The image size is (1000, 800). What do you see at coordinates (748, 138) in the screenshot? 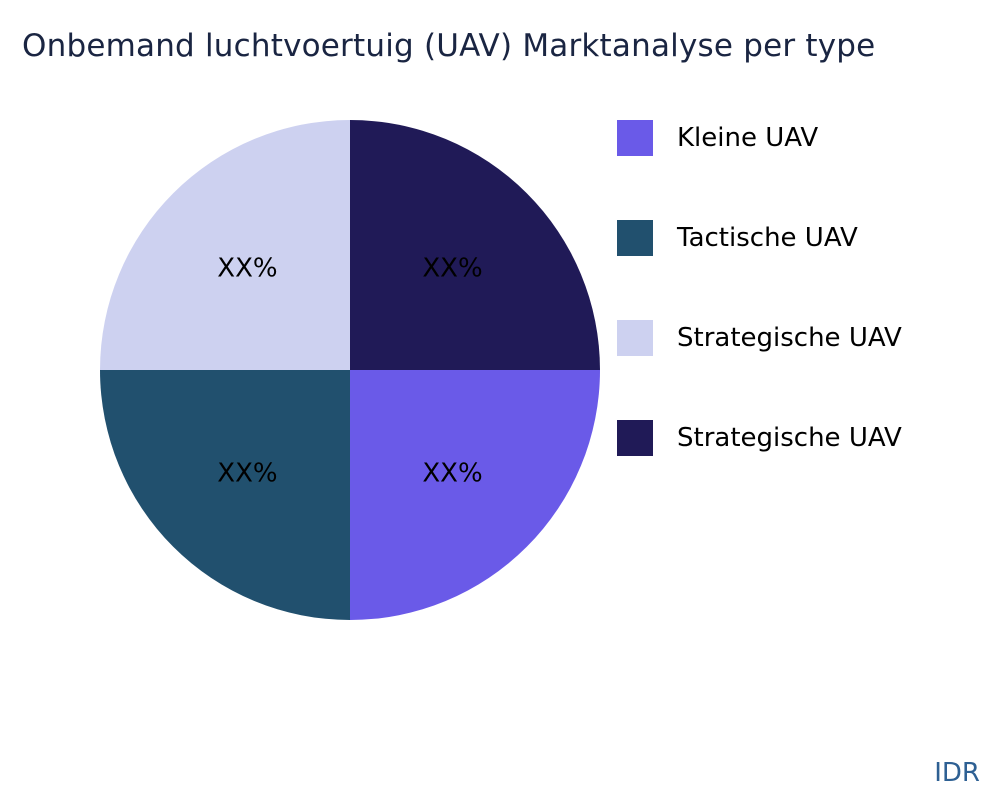
I see `legend-label: Kleine UAV` at bounding box center [748, 138].